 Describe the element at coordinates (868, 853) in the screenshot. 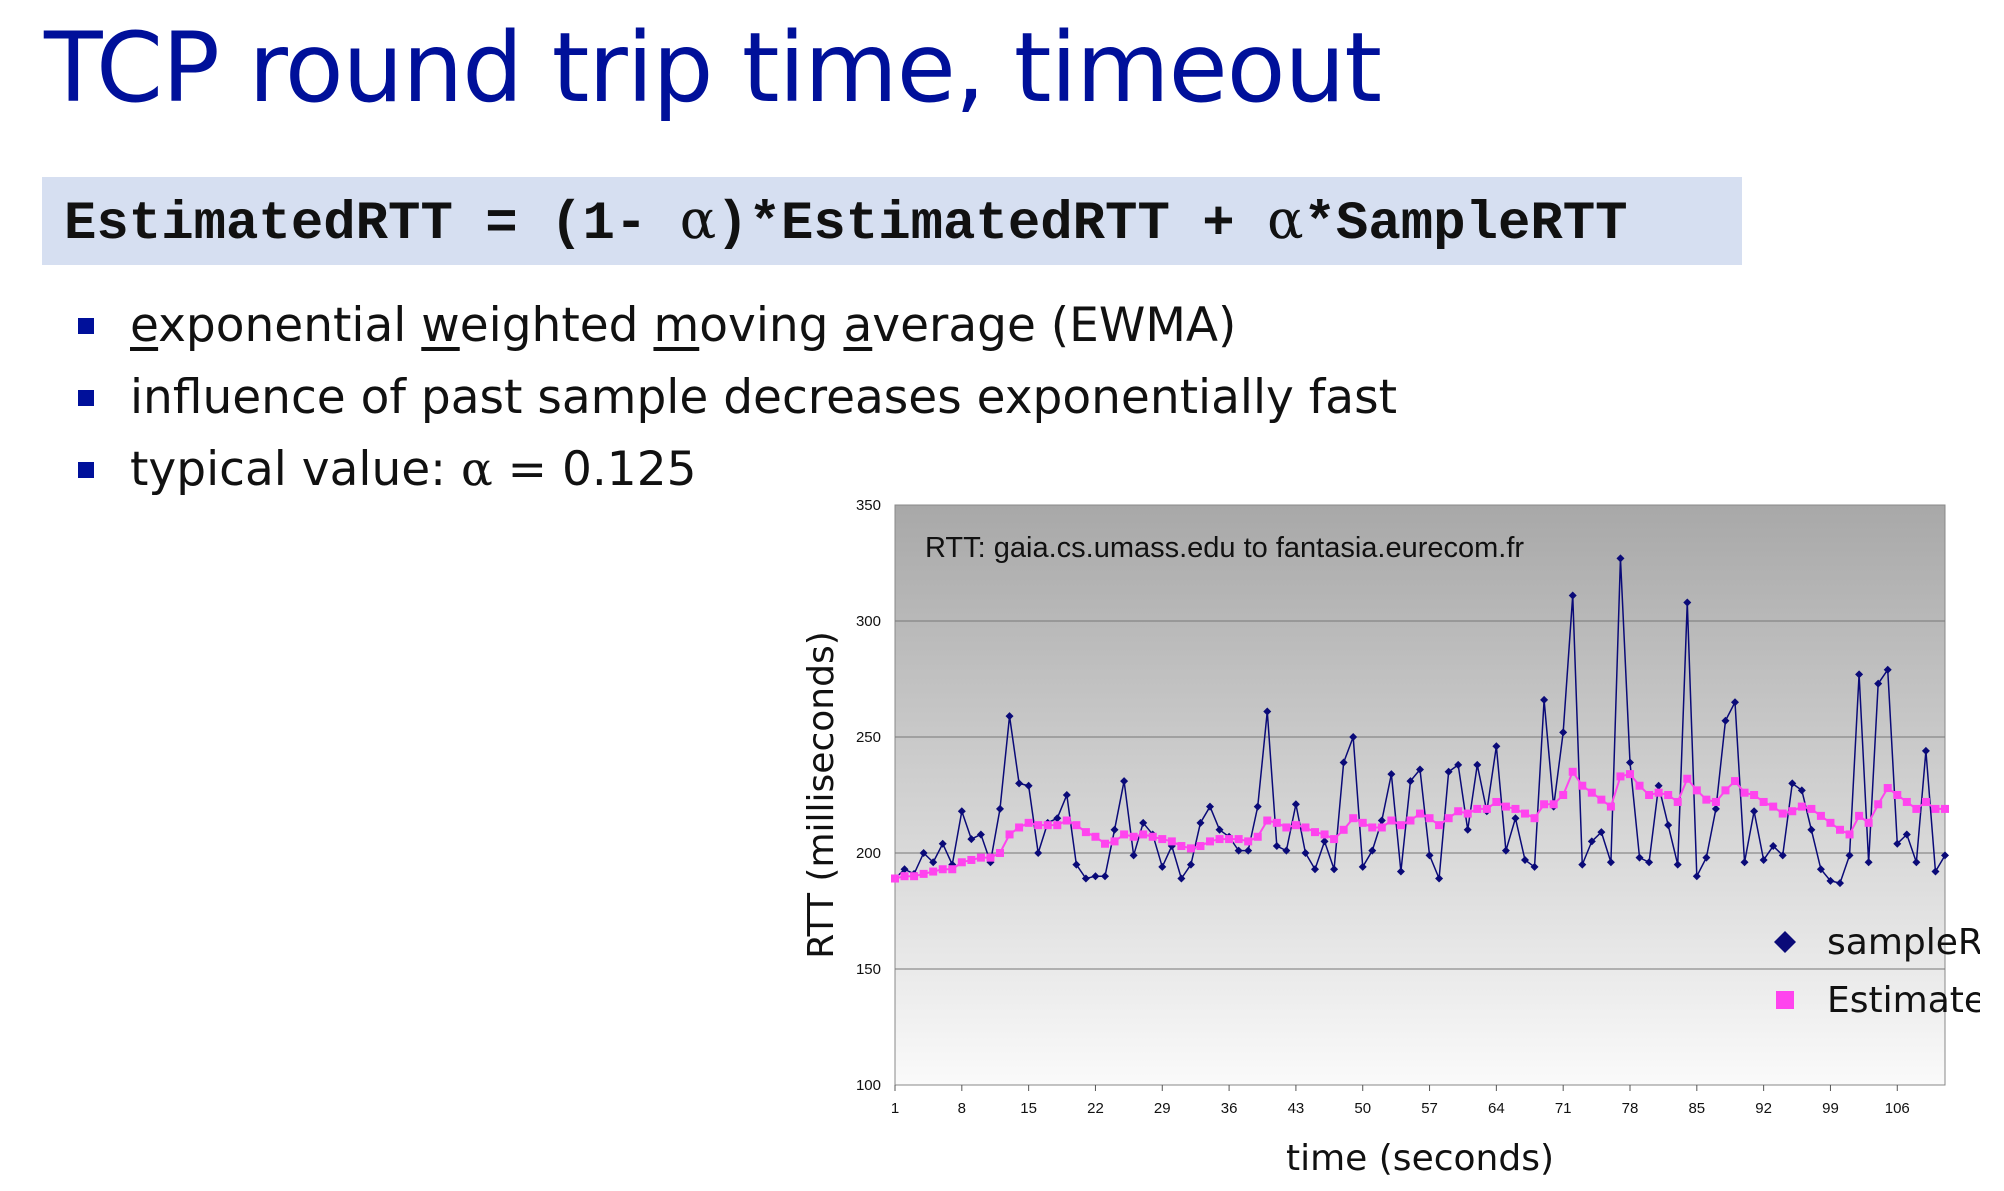

I see `y-tick-label: 200` at that location.